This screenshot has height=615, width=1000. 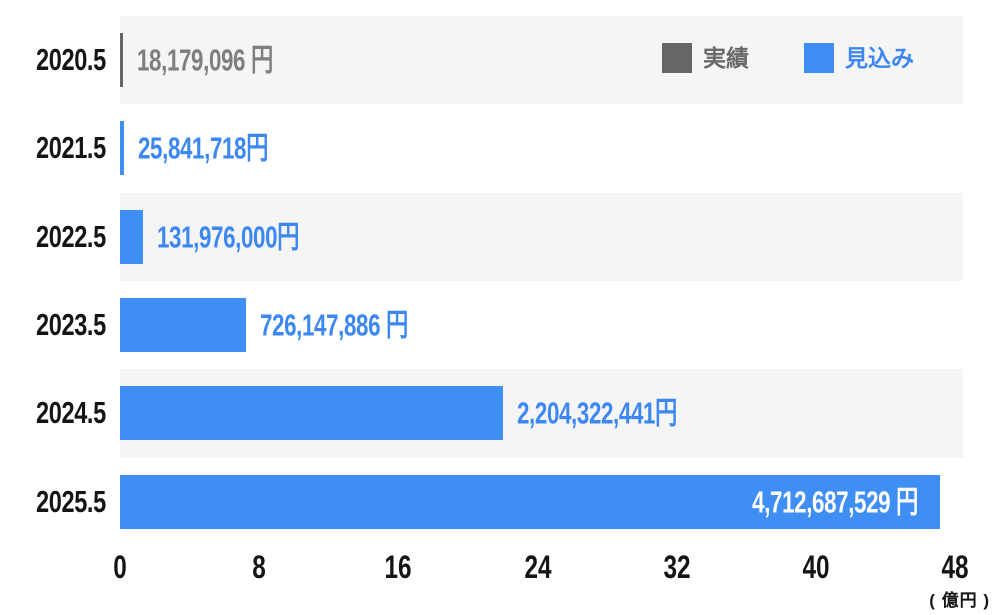 I want to click on category-label: 2020.5, so click(x=71, y=60).